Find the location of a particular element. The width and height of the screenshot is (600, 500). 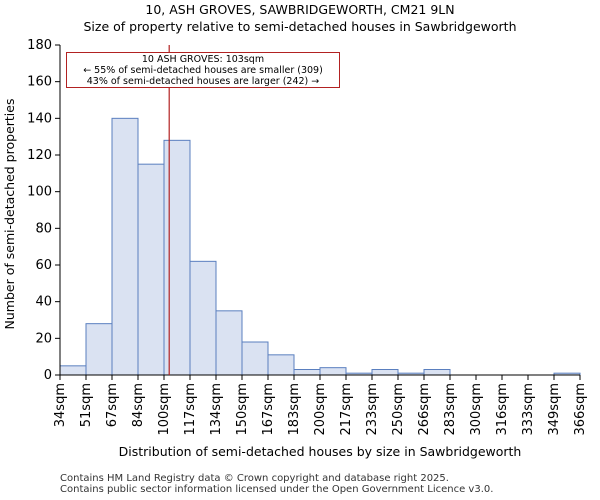

x-tick-label: 134sqm is located at coordinates (216, 409).